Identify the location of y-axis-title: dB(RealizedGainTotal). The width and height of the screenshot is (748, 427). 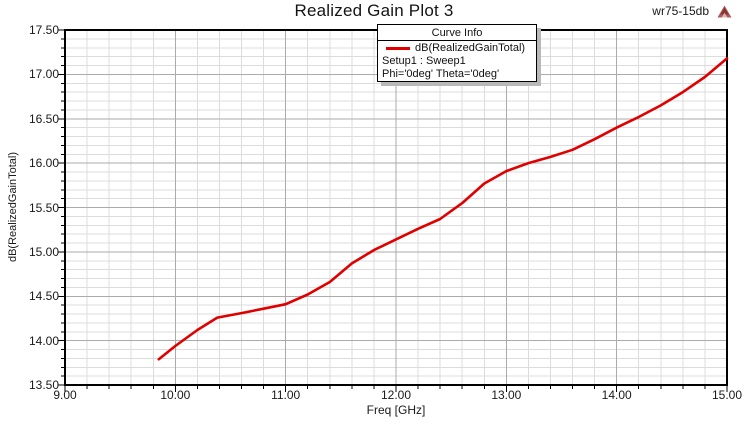
(13, 207).